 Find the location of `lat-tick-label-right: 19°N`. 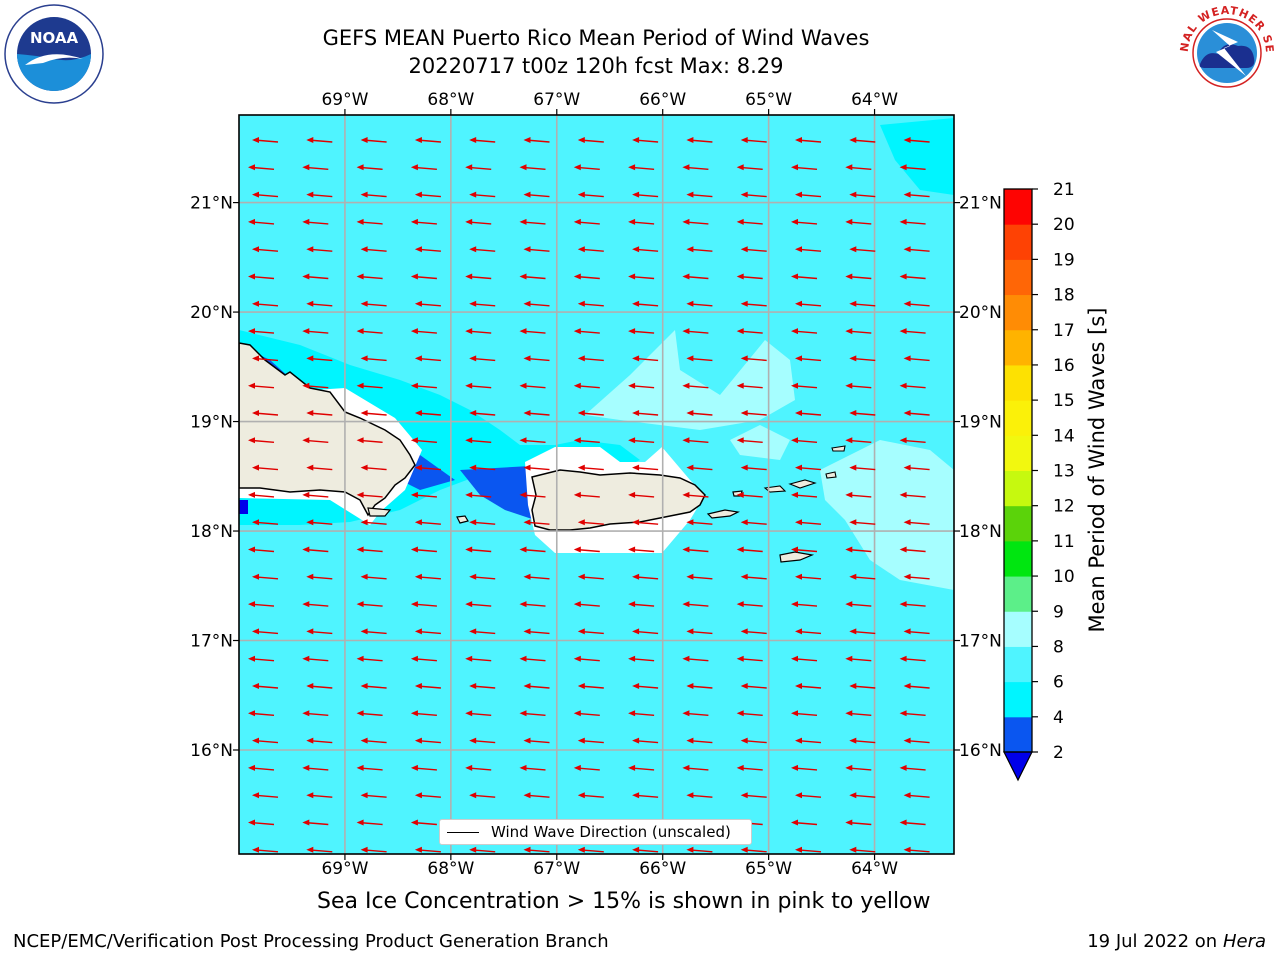

lat-tick-label-right: 19°N is located at coordinates (980, 423).